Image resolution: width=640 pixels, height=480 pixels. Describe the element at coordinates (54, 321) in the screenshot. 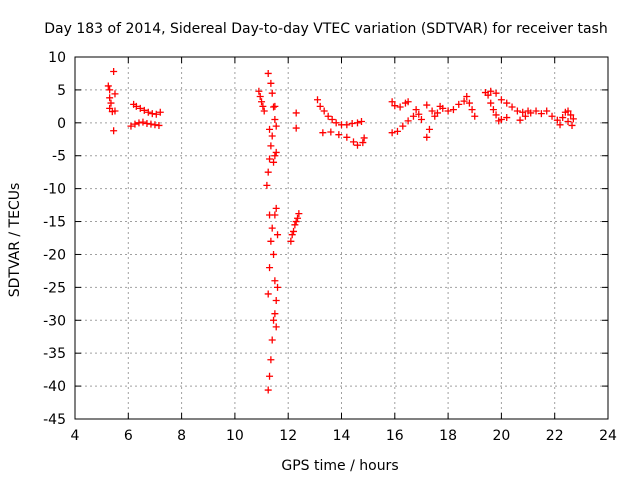

I see `y-tick-label: -30` at that location.